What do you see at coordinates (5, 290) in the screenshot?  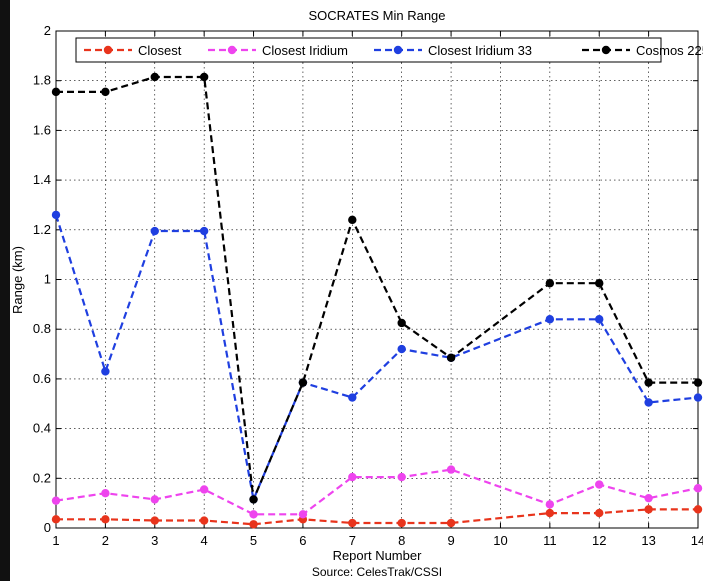 I see `image-edge-strip` at bounding box center [5, 290].